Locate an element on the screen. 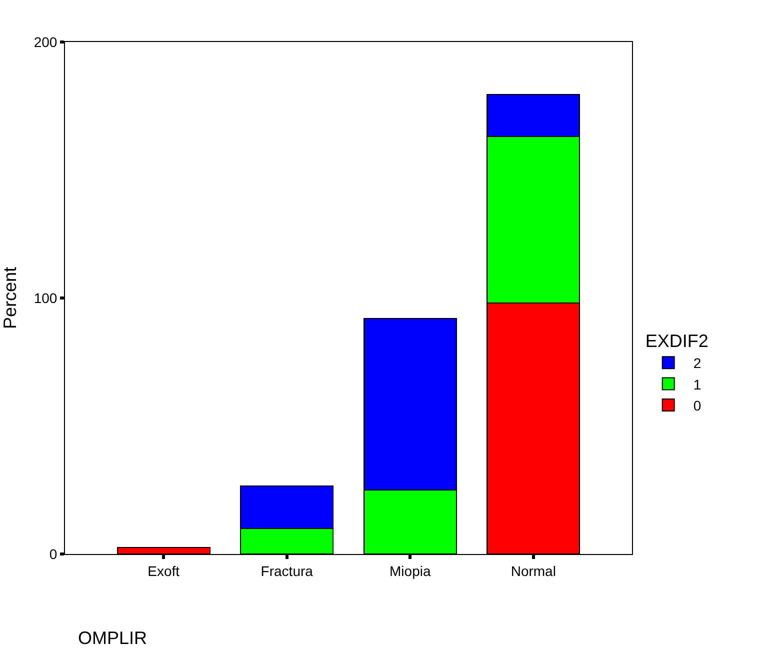  x-tick-label: Exoft is located at coordinates (164, 570).